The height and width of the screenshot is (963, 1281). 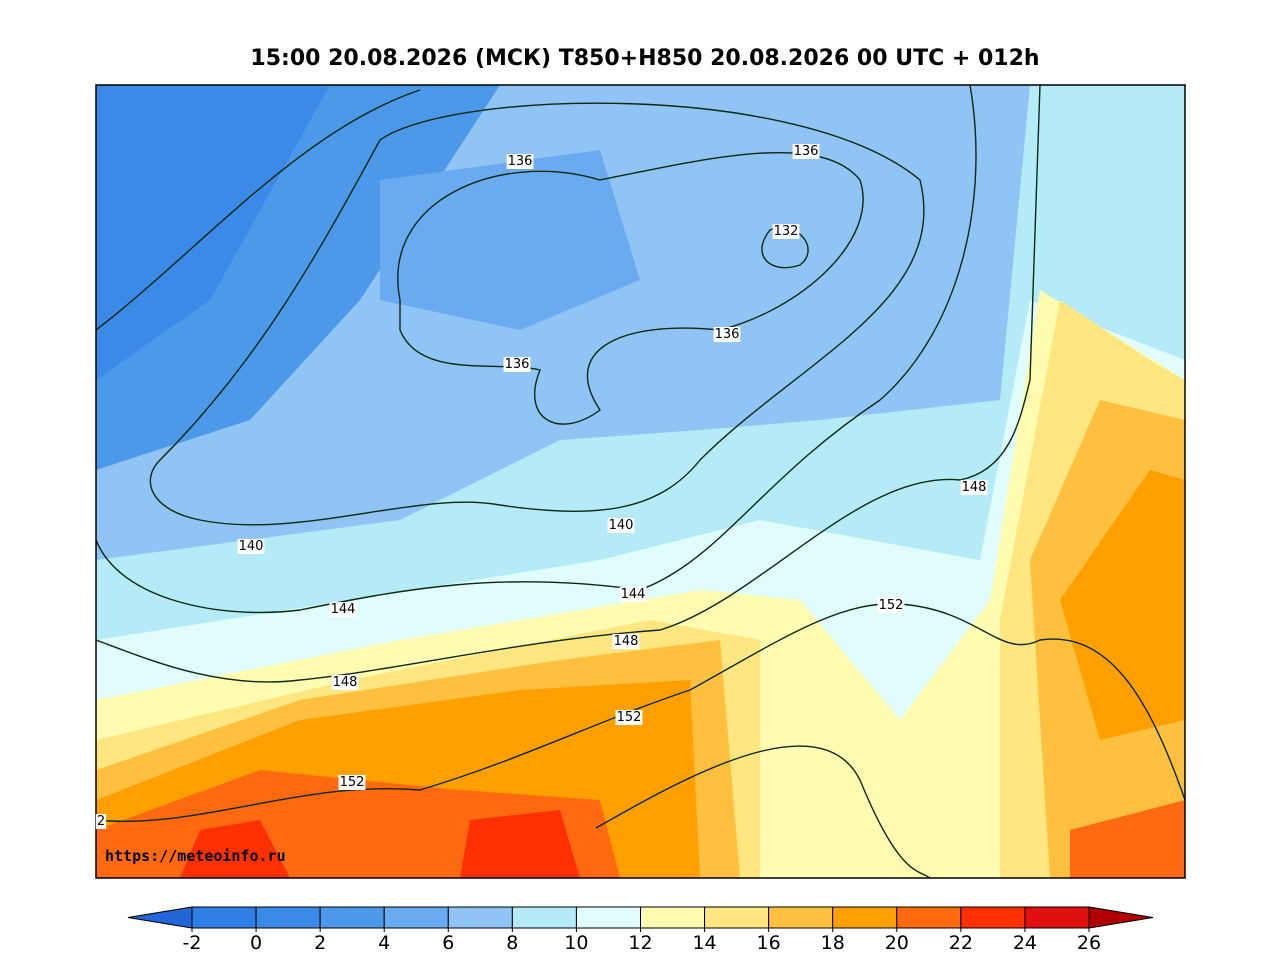 I want to click on colorbar-tick-label: 14, so click(x=704, y=943).